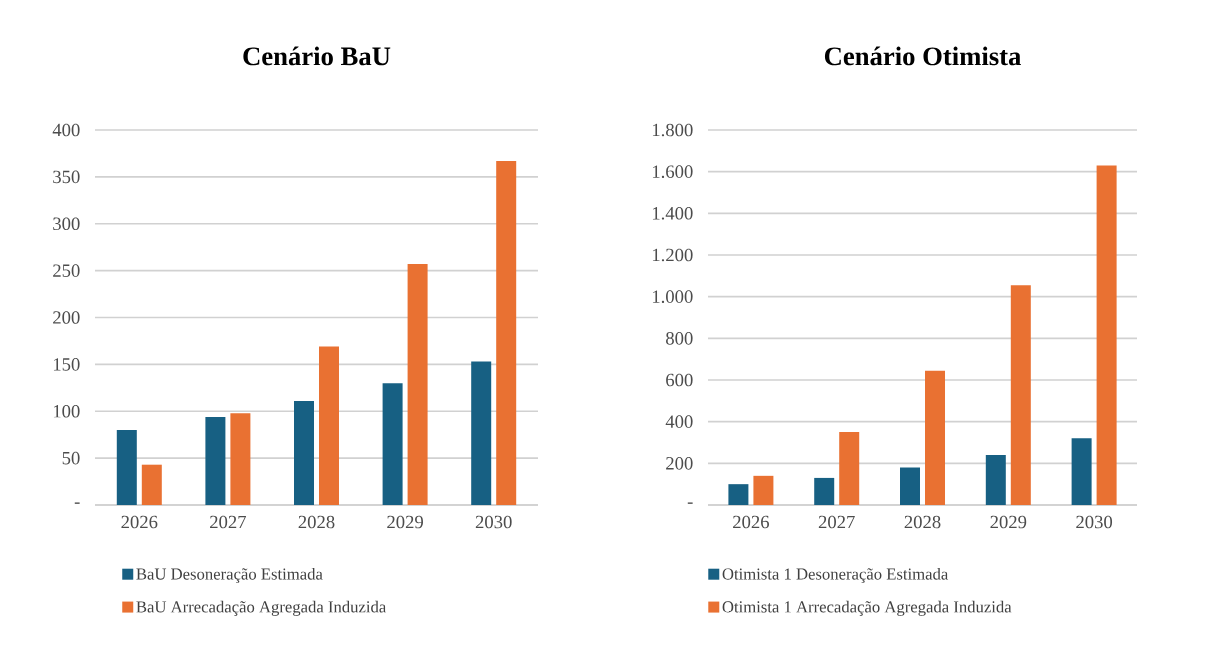  What do you see at coordinates (922, 56) in the screenshot?
I see `chart-title: Cenário Otimista` at bounding box center [922, 56].